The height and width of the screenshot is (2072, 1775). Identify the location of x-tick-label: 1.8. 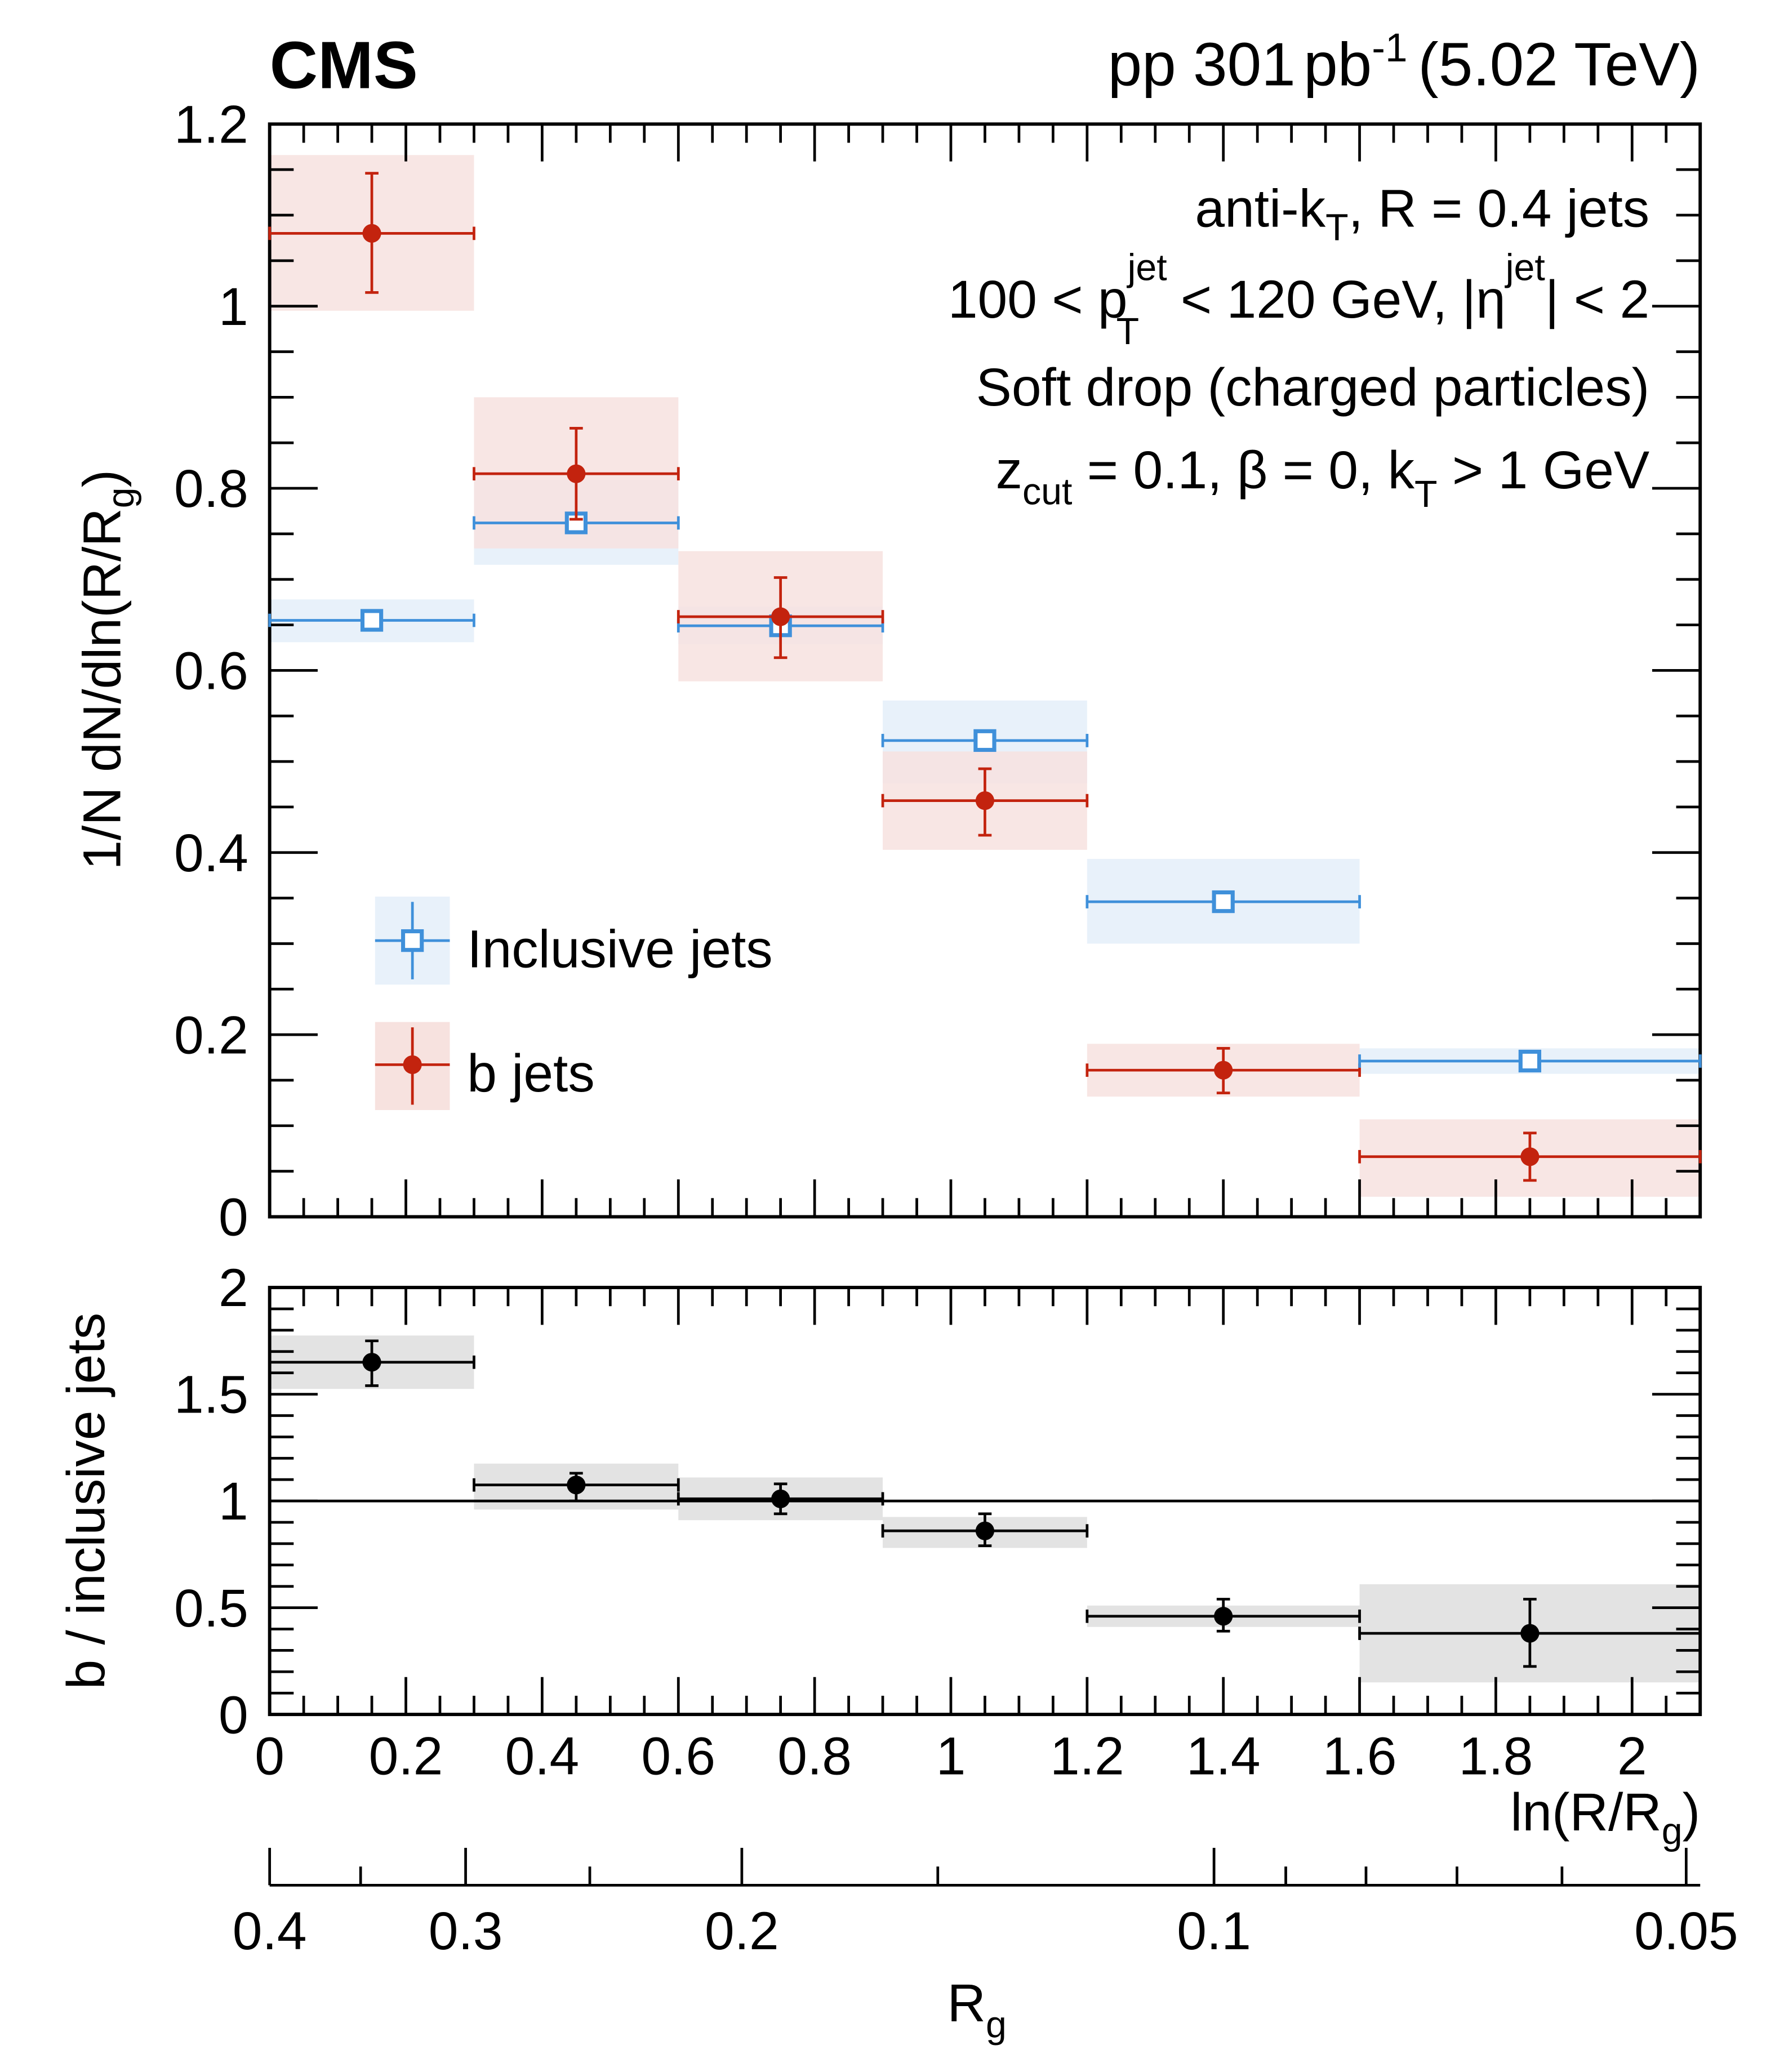
(1496, 1756).